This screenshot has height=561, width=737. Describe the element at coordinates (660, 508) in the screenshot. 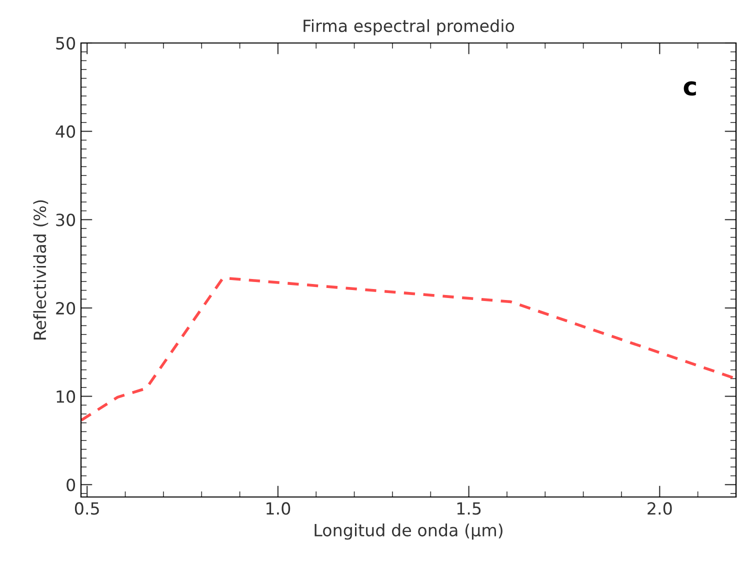

I see `x-tick-label: 2.0` at that location.